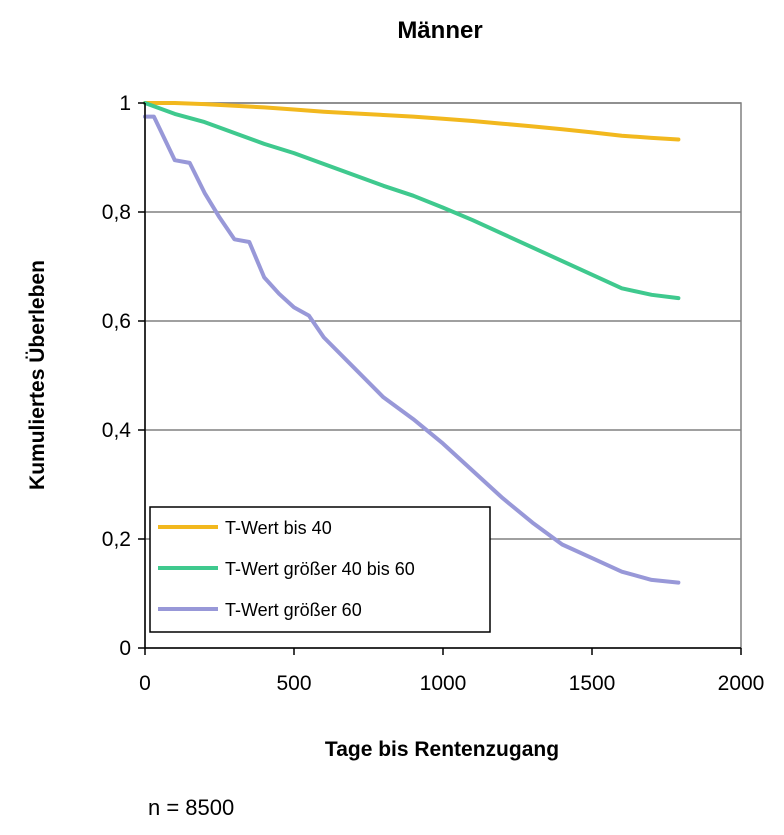 This screenshot has height=835, width=784. I want to click on x-tick-label: 2000, so click(741, 683).